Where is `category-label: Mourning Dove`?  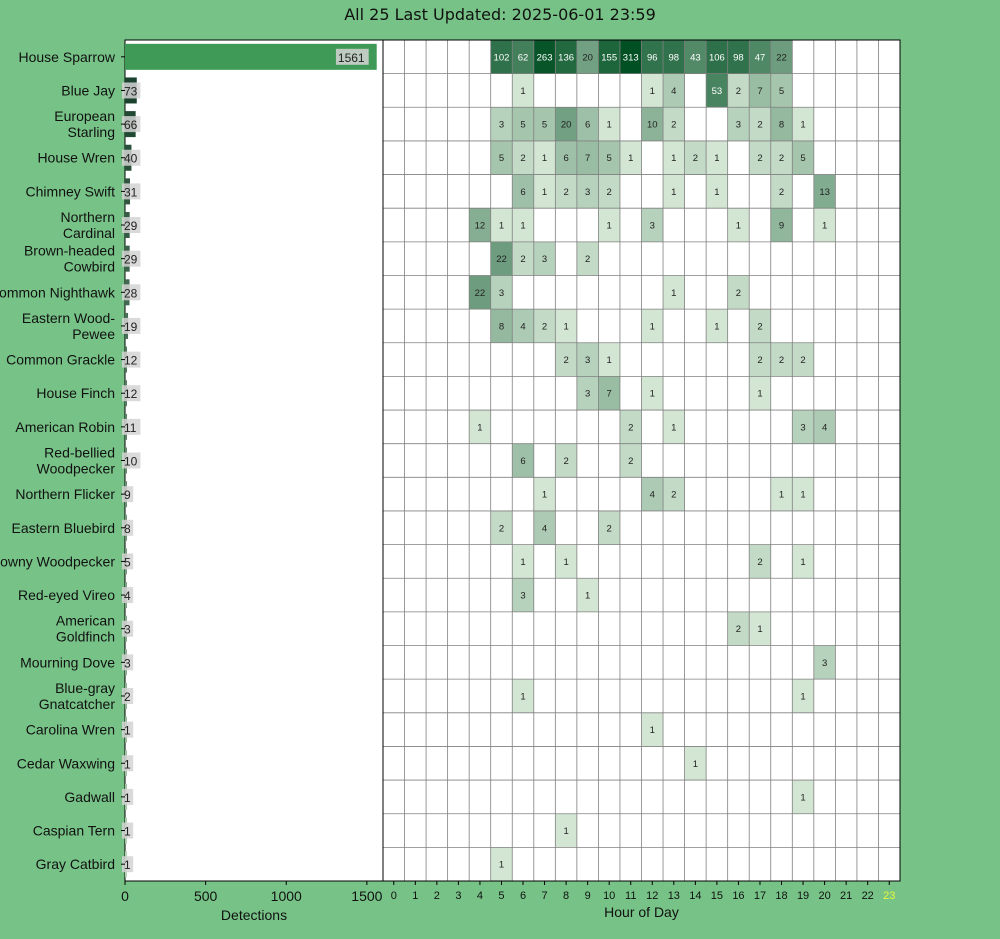 category-label: Mourning Dove is located at coordinates (67, 662).